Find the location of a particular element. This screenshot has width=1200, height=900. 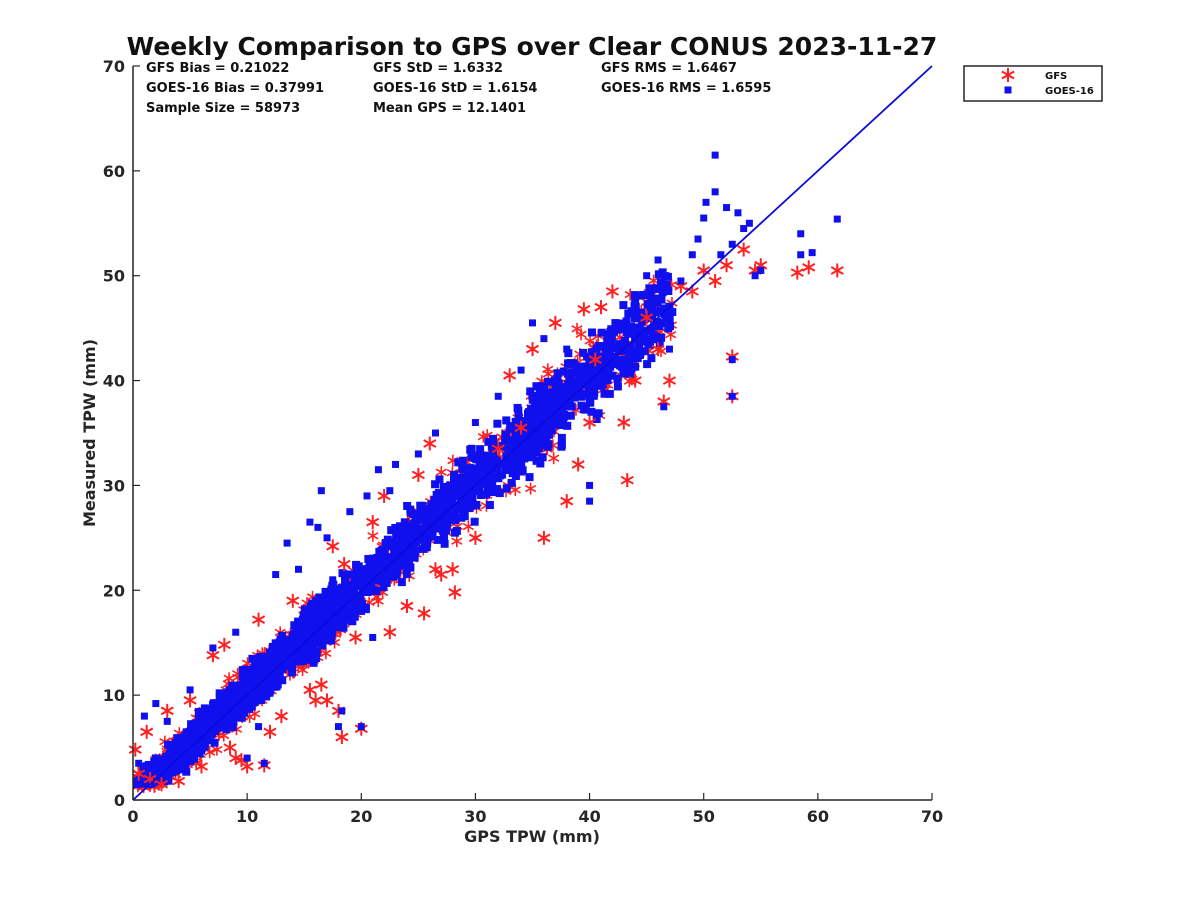

gfs-cloud-point is located at coordinates (581, 334).